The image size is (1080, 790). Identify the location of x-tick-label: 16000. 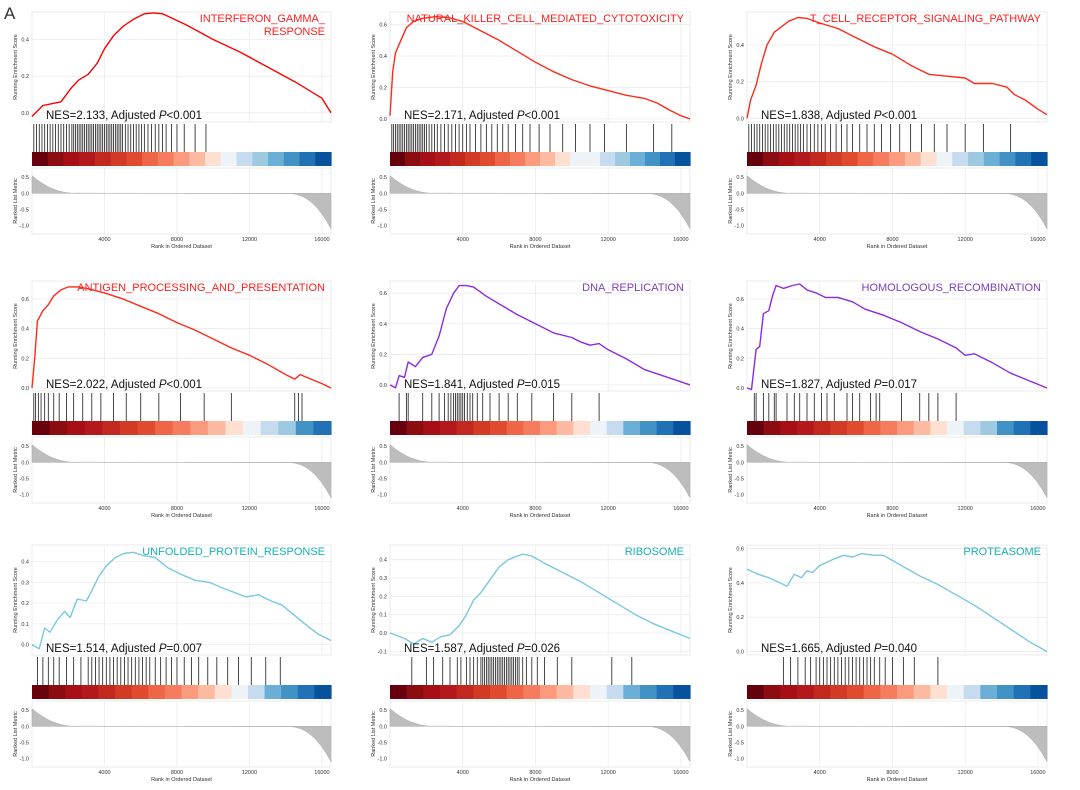
(1037, 240).